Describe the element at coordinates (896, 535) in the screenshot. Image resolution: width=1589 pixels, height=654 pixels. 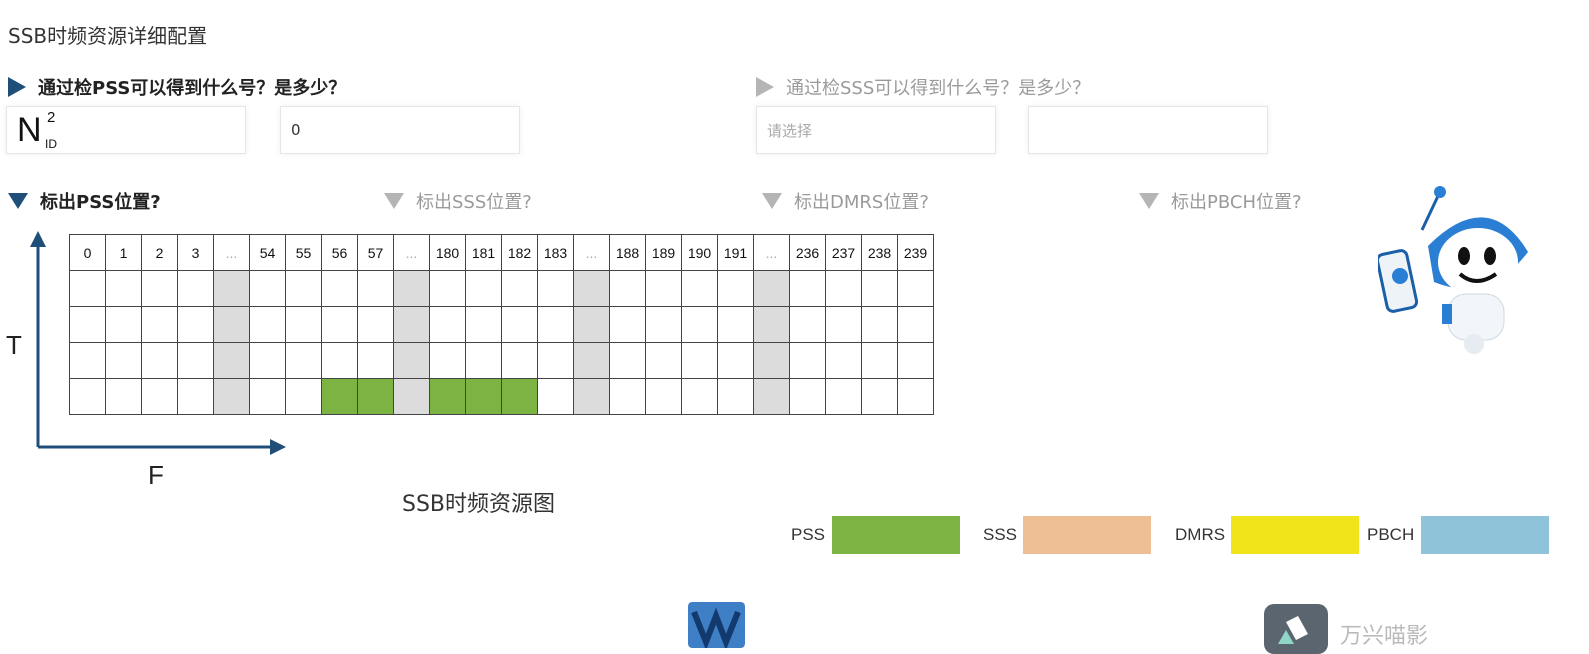
I see `legend-swatch-pss` at that location.